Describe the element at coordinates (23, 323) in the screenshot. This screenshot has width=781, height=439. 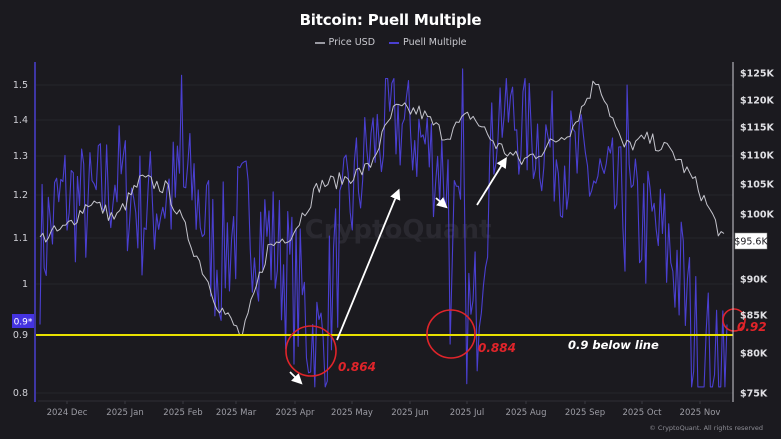
I see `svg-text: 0.9*` at that location.